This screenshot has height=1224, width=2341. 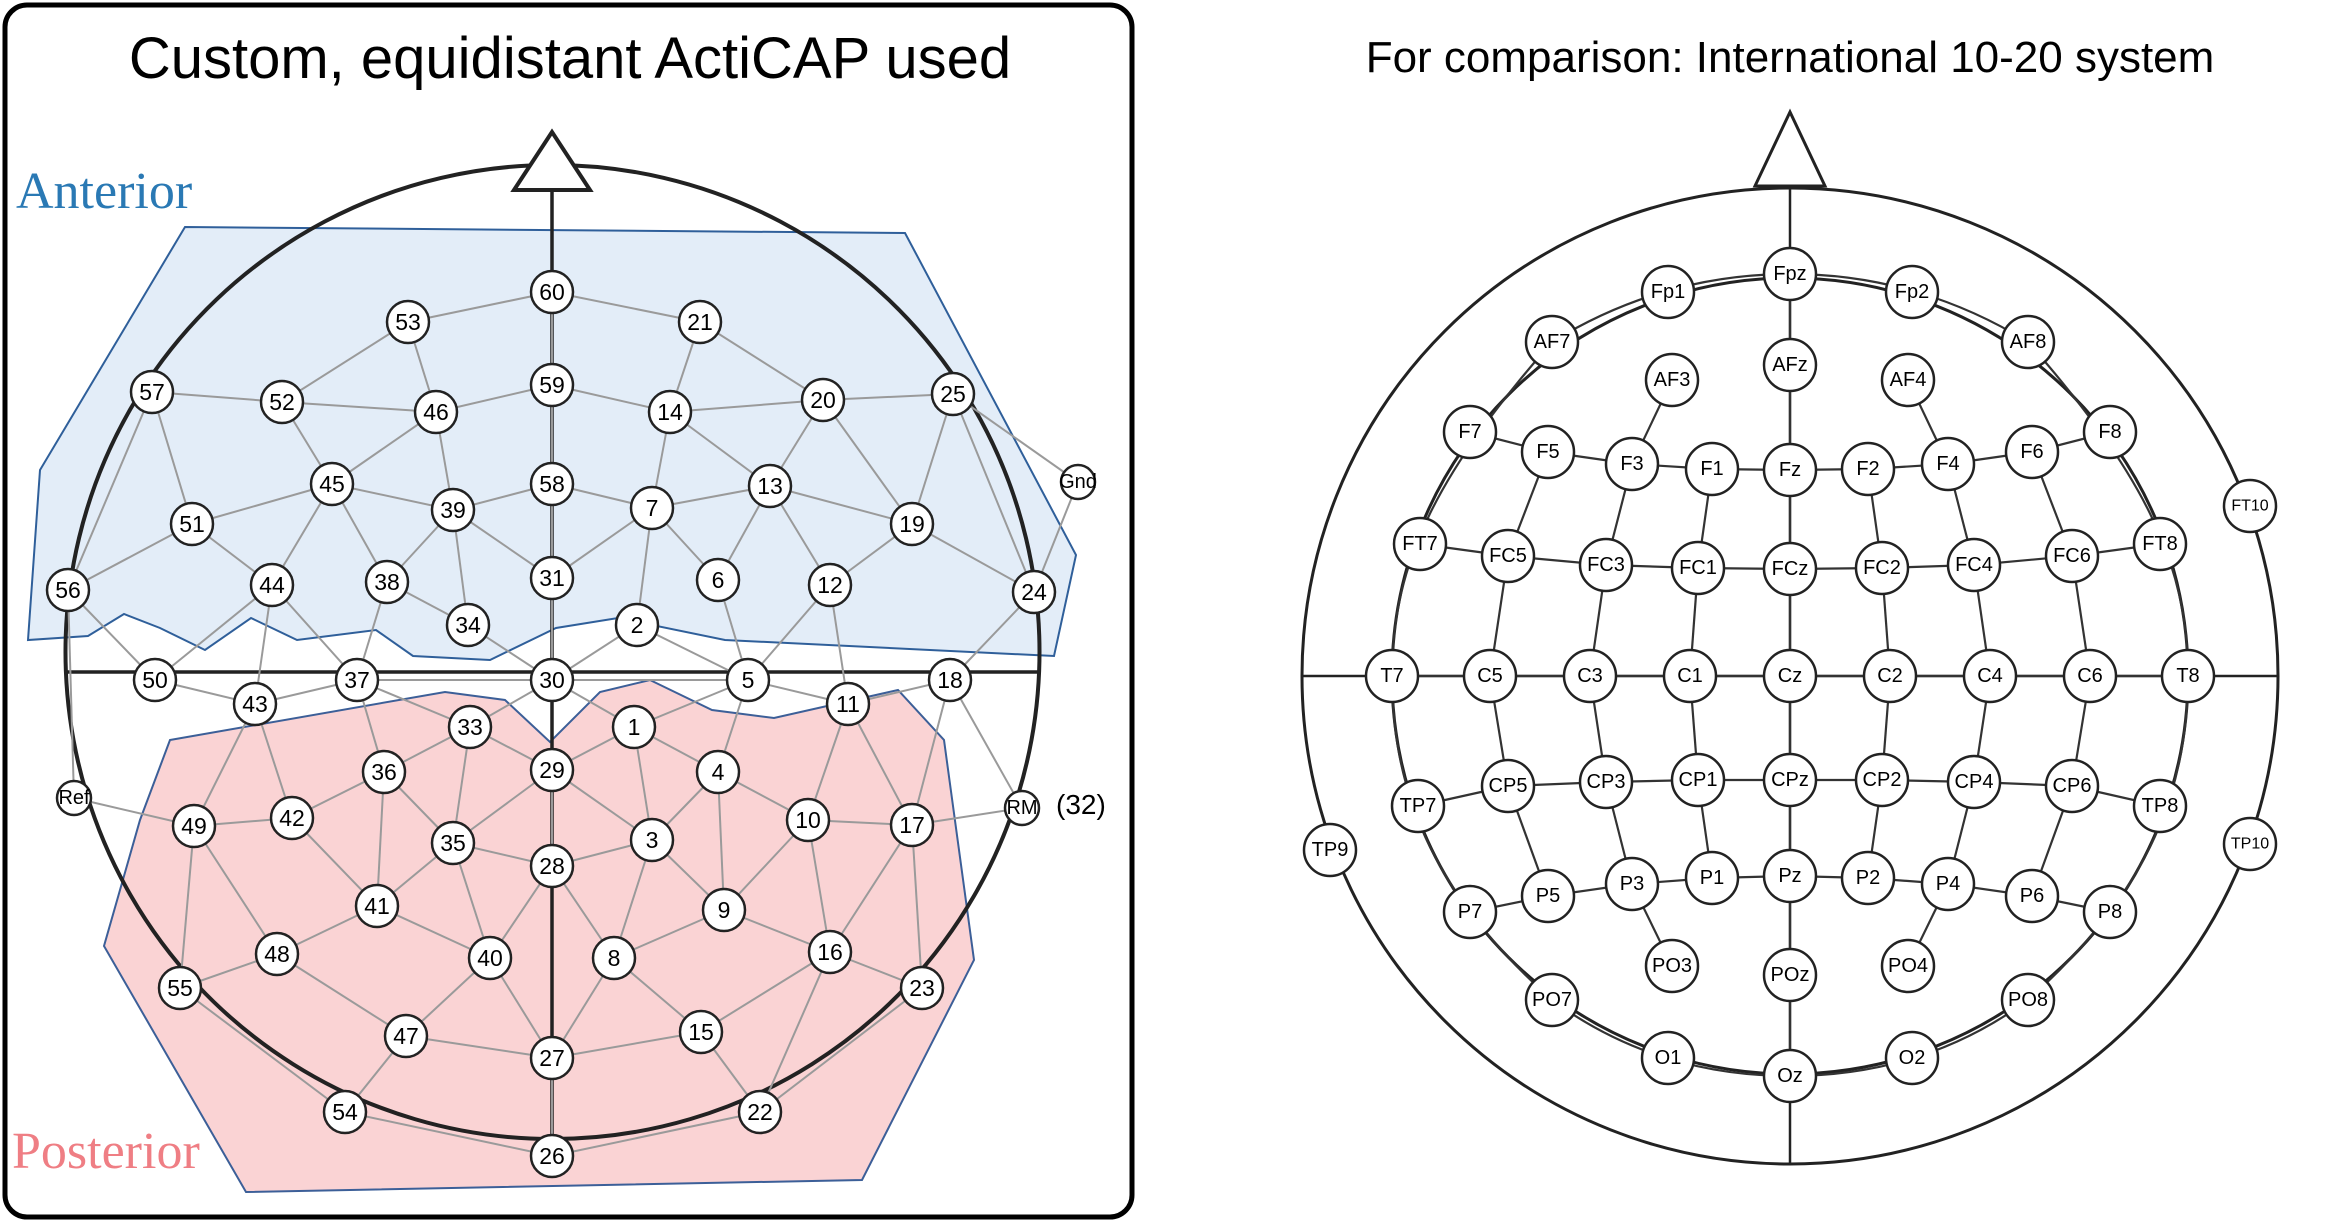 What do you see at coordinates (1990, 676) in the screenshot?
I see `electrode-label: C4` at bounding box center [1990, 676].